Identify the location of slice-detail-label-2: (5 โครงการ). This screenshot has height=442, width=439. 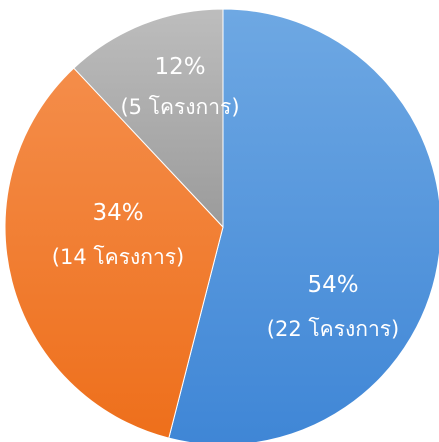
(179, 107).